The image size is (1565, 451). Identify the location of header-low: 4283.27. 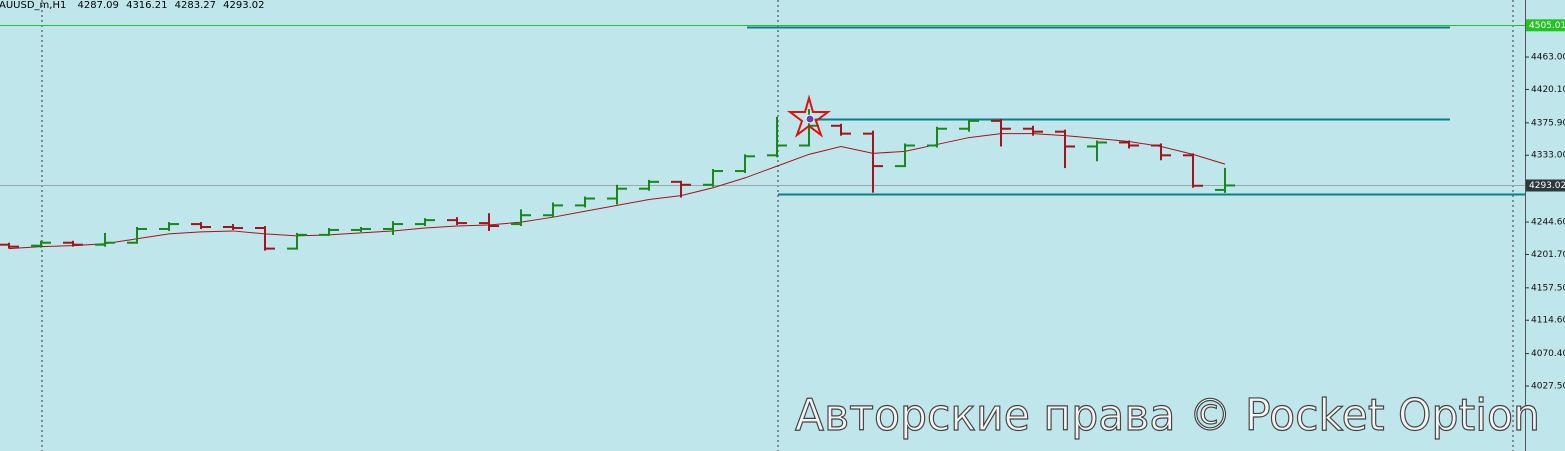
(195, 5).